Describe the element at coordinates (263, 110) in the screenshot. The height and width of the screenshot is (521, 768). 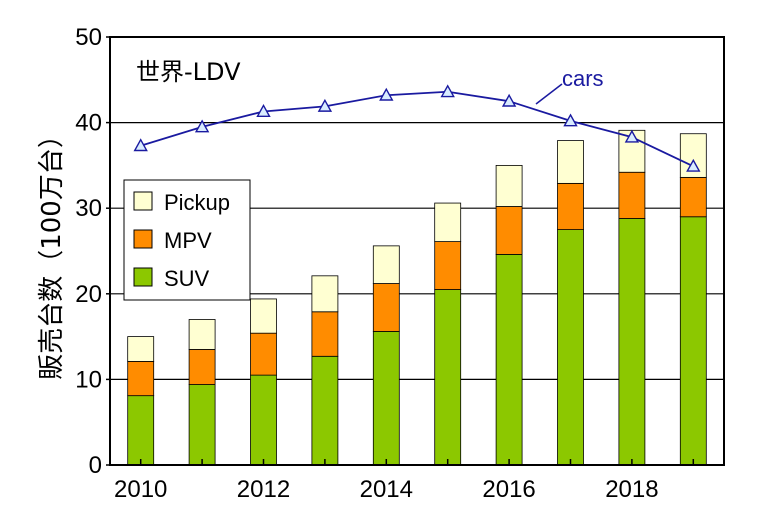
I see `cars-point-2012` at that location.